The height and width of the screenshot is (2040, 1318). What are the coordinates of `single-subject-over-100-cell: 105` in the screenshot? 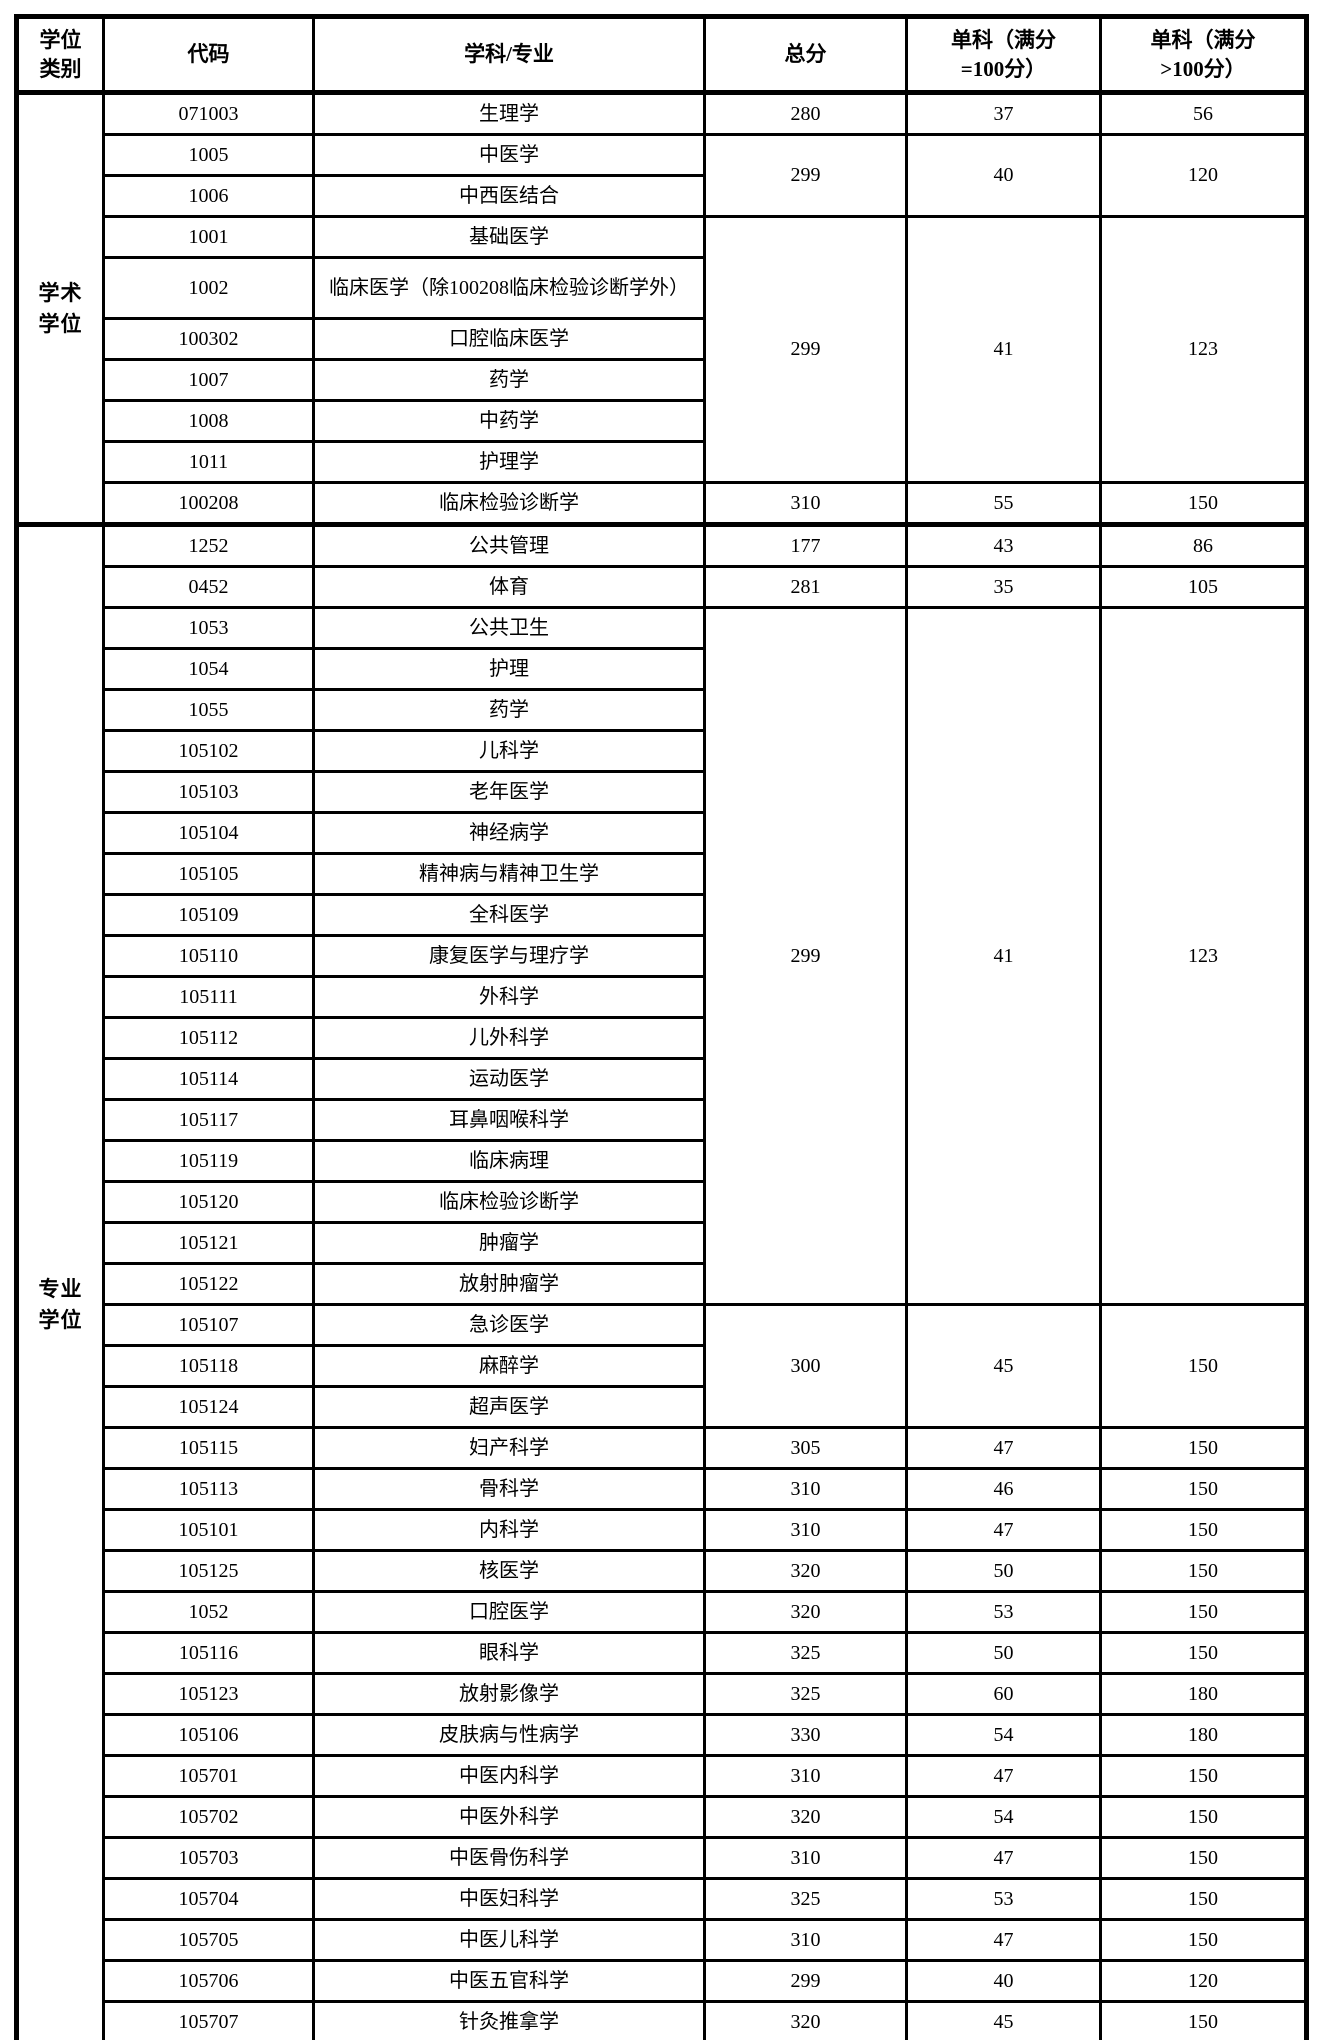 It's located at (1203, 587).